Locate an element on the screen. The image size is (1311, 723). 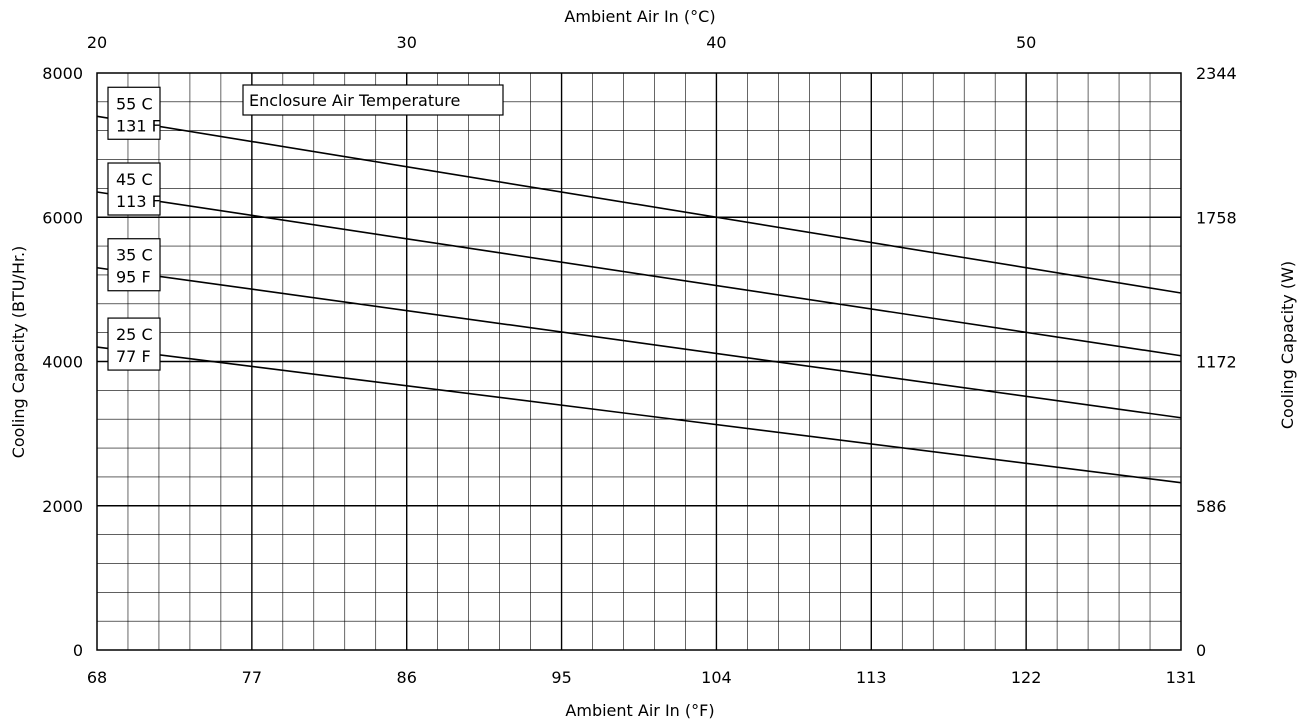
y2-tick-label: 2344 is located at coordinates (1216, 73).